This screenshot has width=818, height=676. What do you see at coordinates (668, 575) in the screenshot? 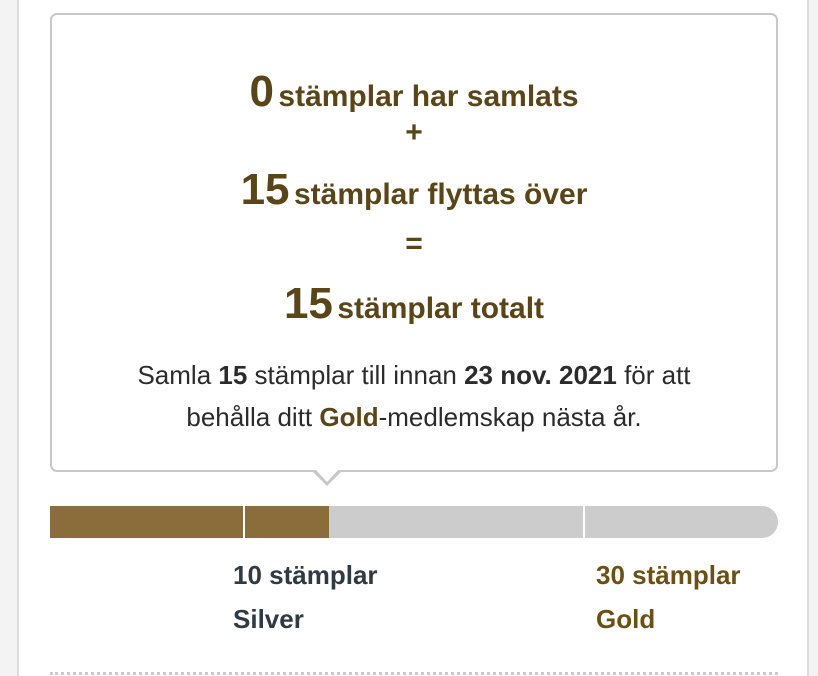
I see `tier-gold-stamps: 30 stämplar` at bounding box center [668, 575].